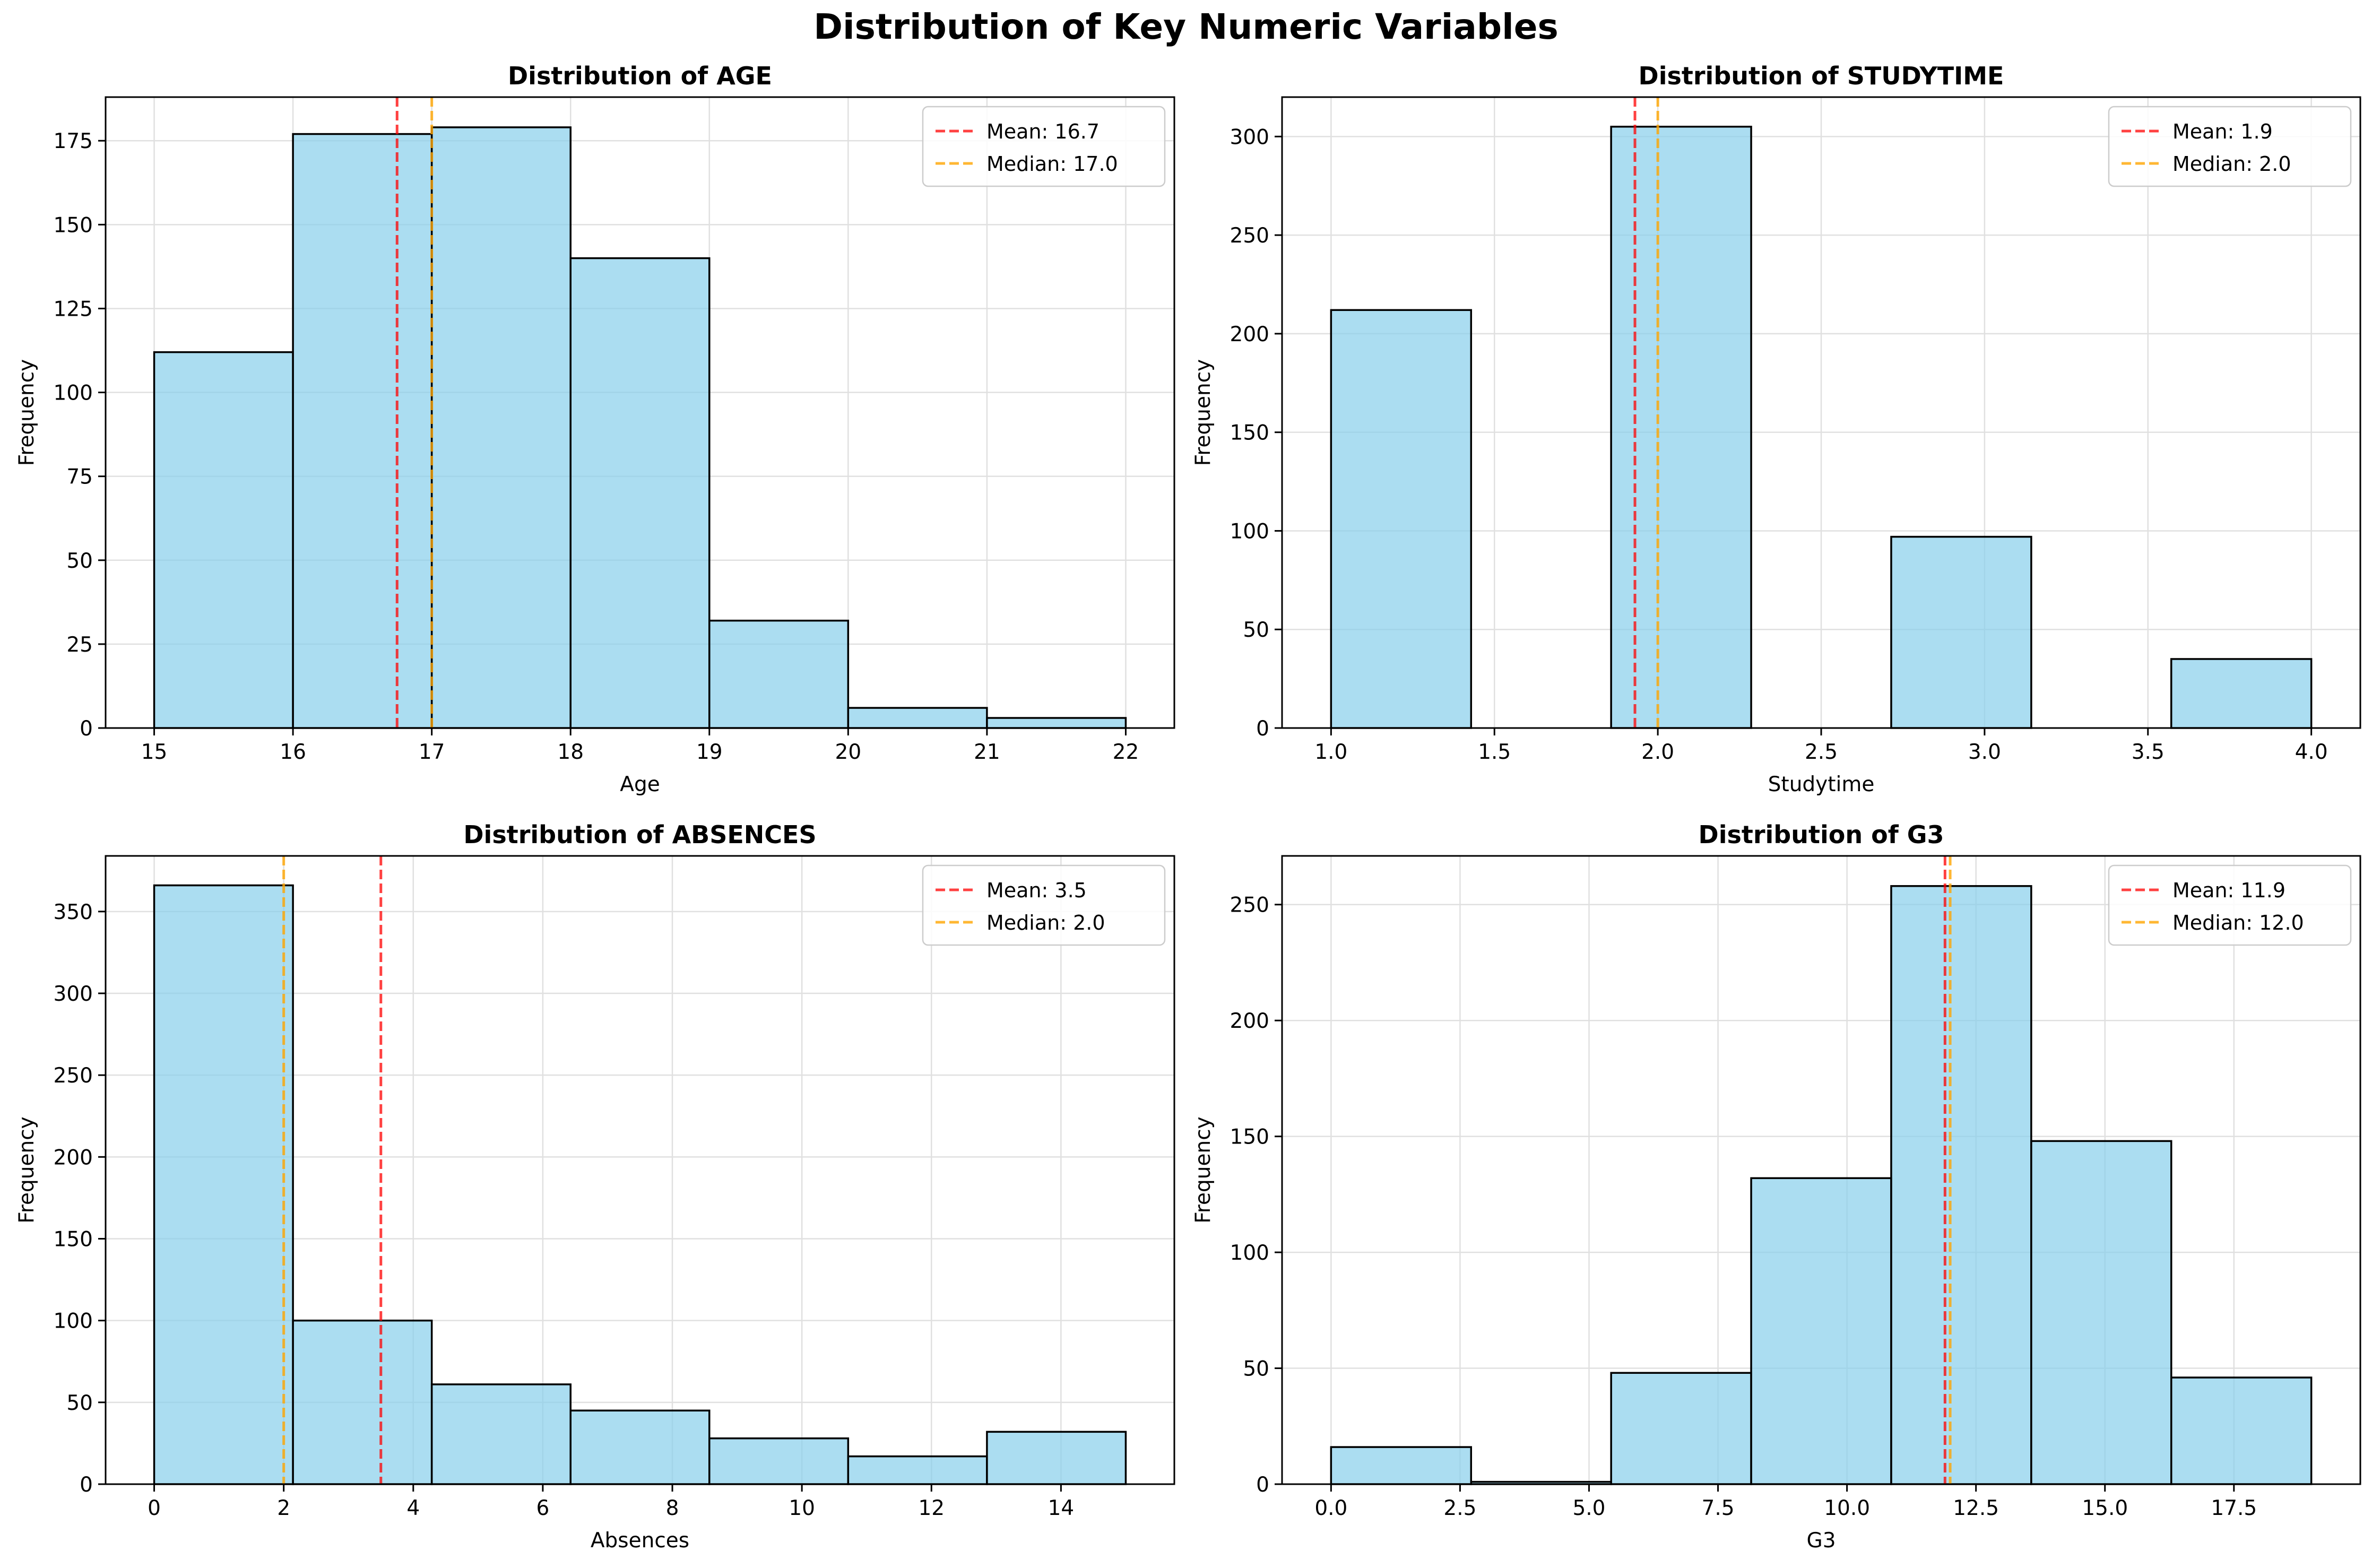 The width and height of the screenshot is (2372, 1568). Describe the element at coordinates (1186, 26) in the screenshot. I see `figure-title: Distribution of Key Numeric Variables` at that location.